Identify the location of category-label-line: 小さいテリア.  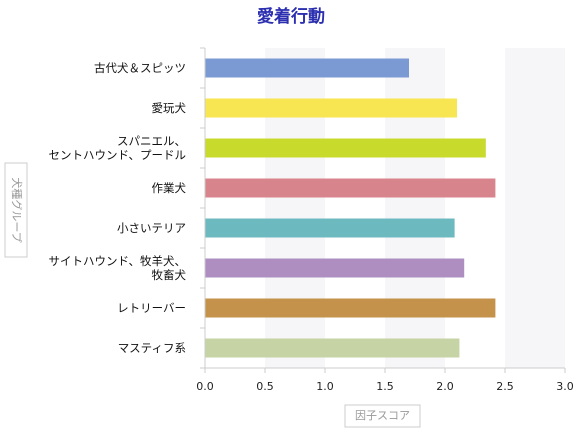
(151, 228).